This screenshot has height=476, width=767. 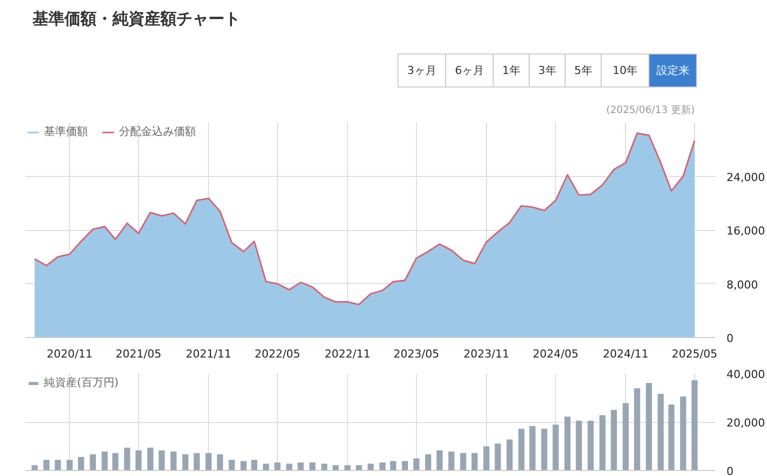 I want to click on x-tick-label: 2020/11, so click(x=69, y=354).